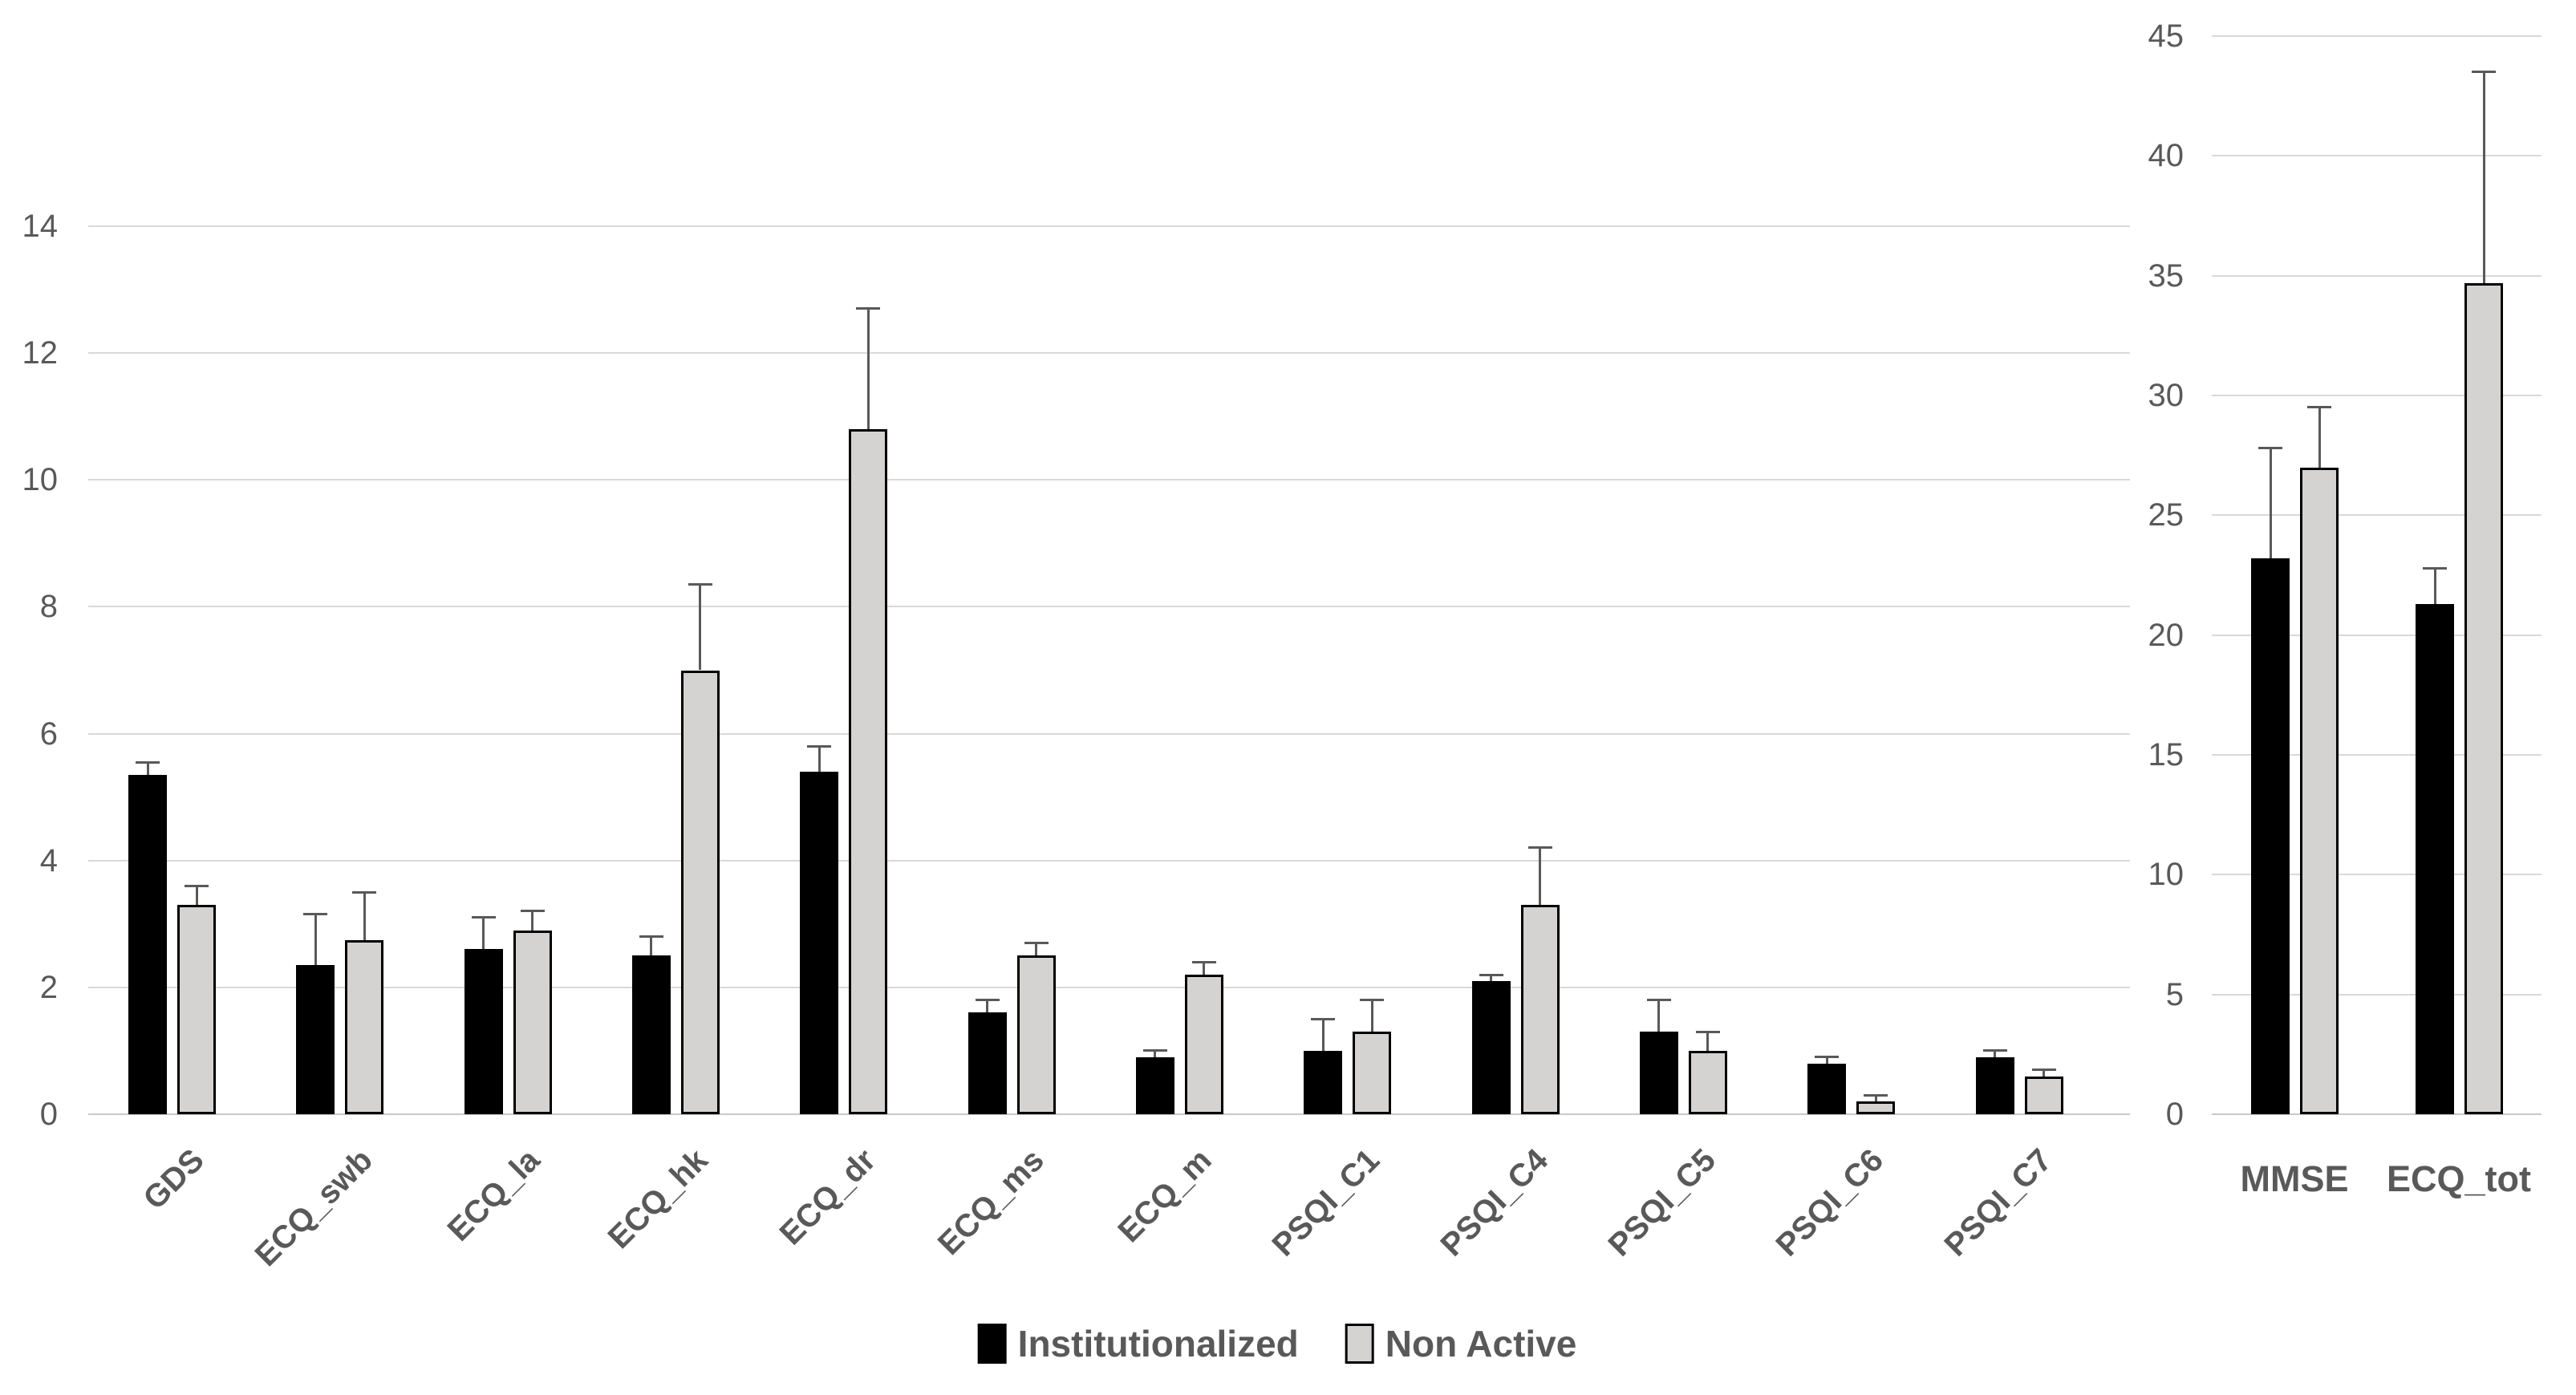 The height and width of the screenshot is (1395, 2576). Describe the element at coordinates (700, 892) in the screenshot. I see `bar-non-active-ECQ_hk` at that location.